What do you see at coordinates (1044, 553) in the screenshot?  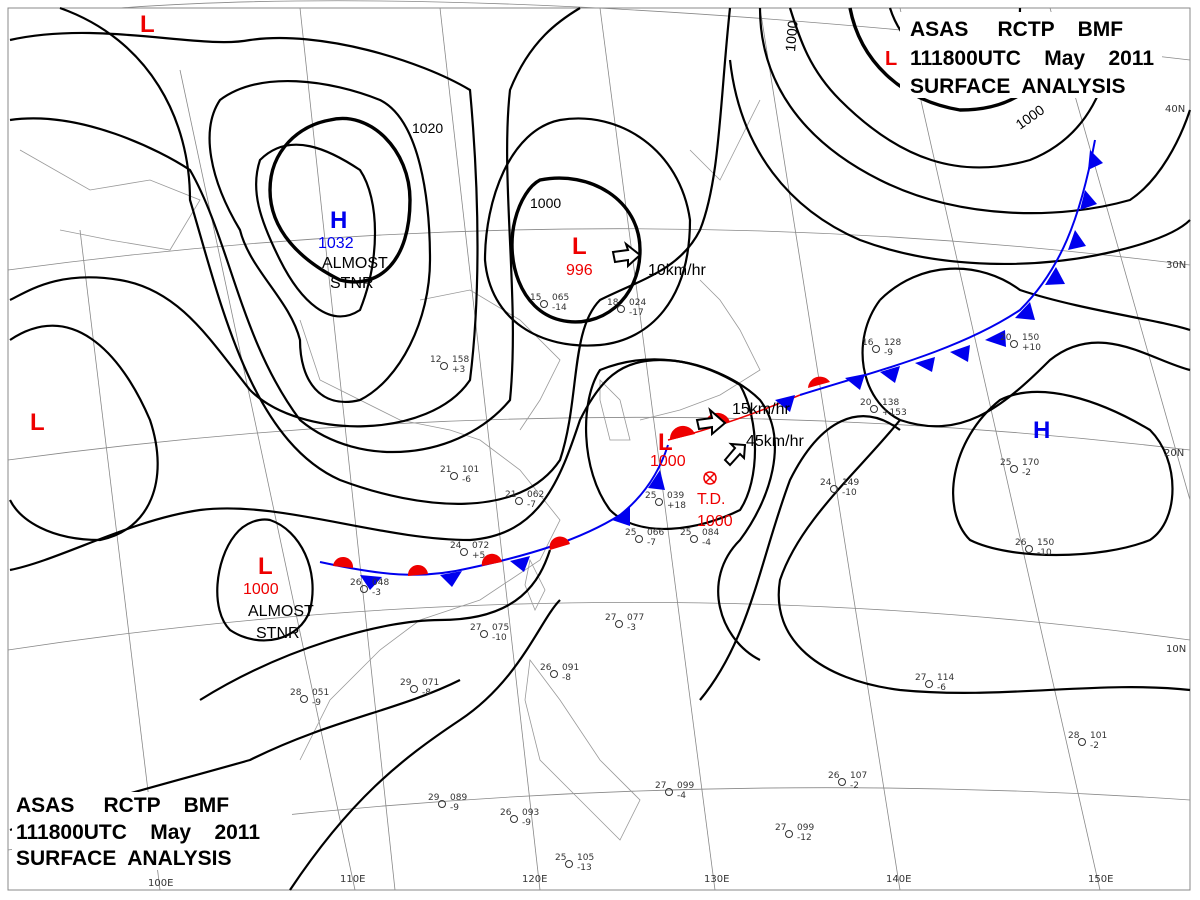 I see `station-tendency: -10` at bounding box center [1044, 553].